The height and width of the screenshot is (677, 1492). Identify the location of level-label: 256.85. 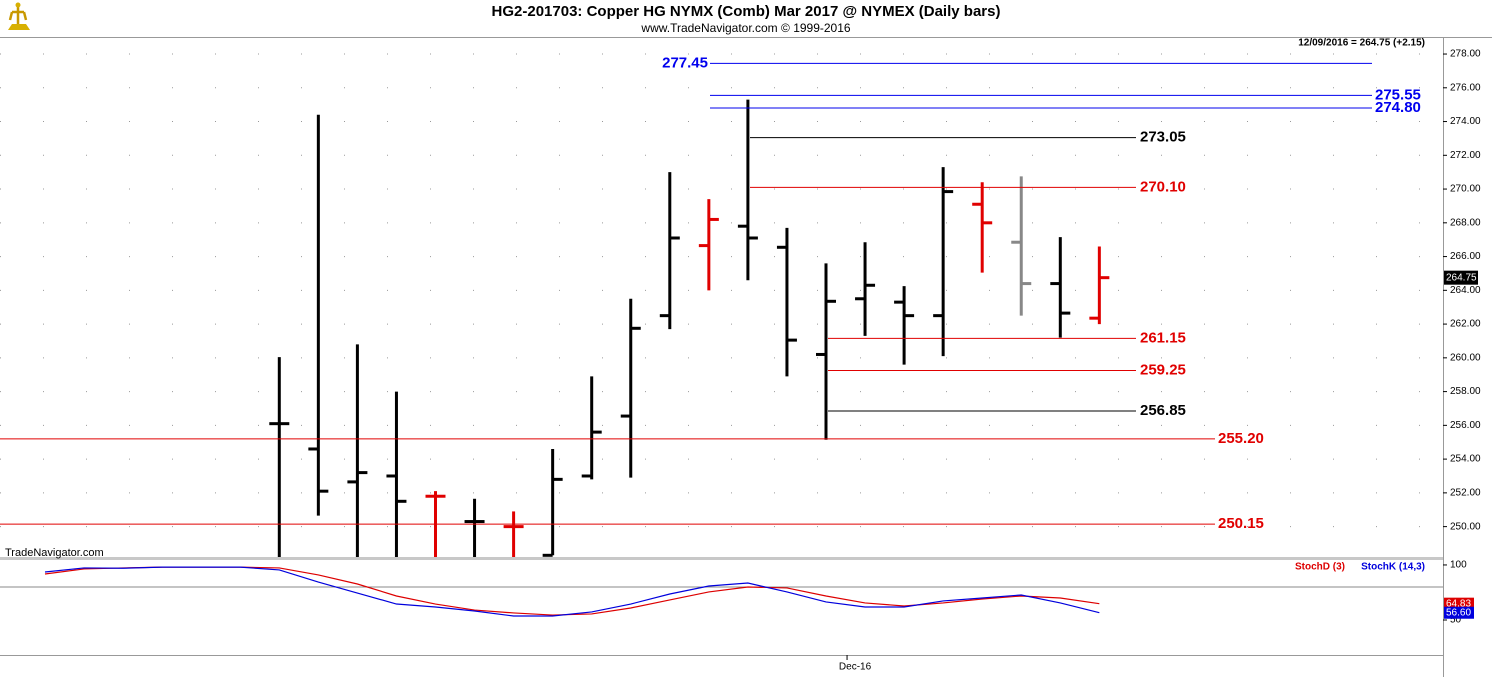
(1163, 410).